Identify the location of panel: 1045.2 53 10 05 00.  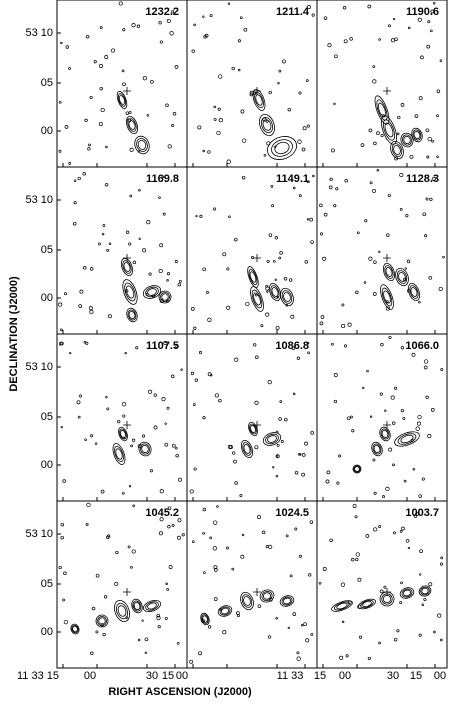
(106, 584).